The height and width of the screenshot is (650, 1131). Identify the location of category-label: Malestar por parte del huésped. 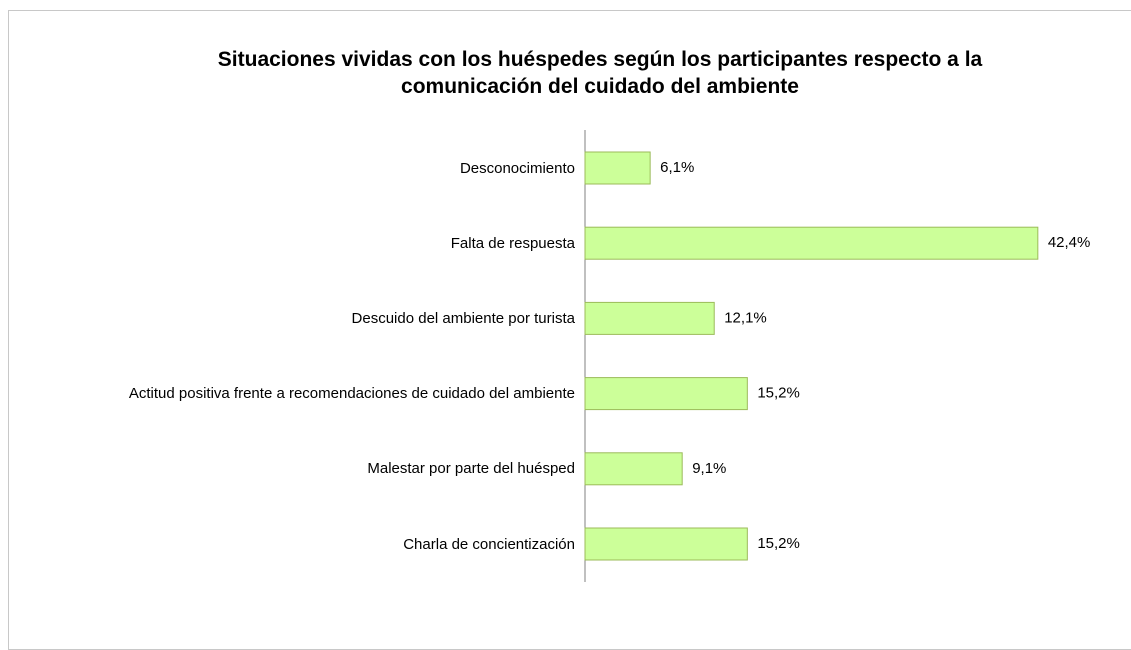
(471, 469).